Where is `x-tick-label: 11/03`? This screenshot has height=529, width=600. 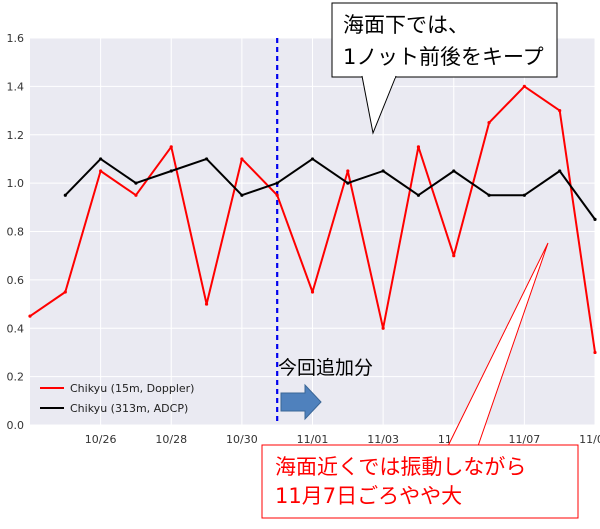 x-tick-label: 11/03 is located at coordinates (383, 439).